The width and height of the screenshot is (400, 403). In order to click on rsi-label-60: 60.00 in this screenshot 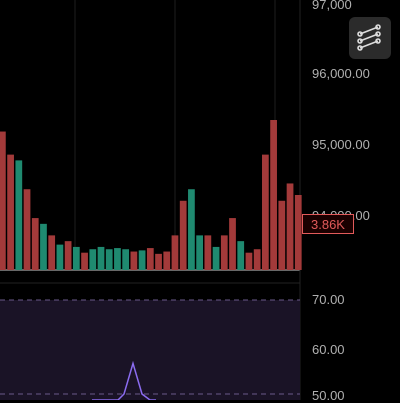, I will do `click(328, 349)`.